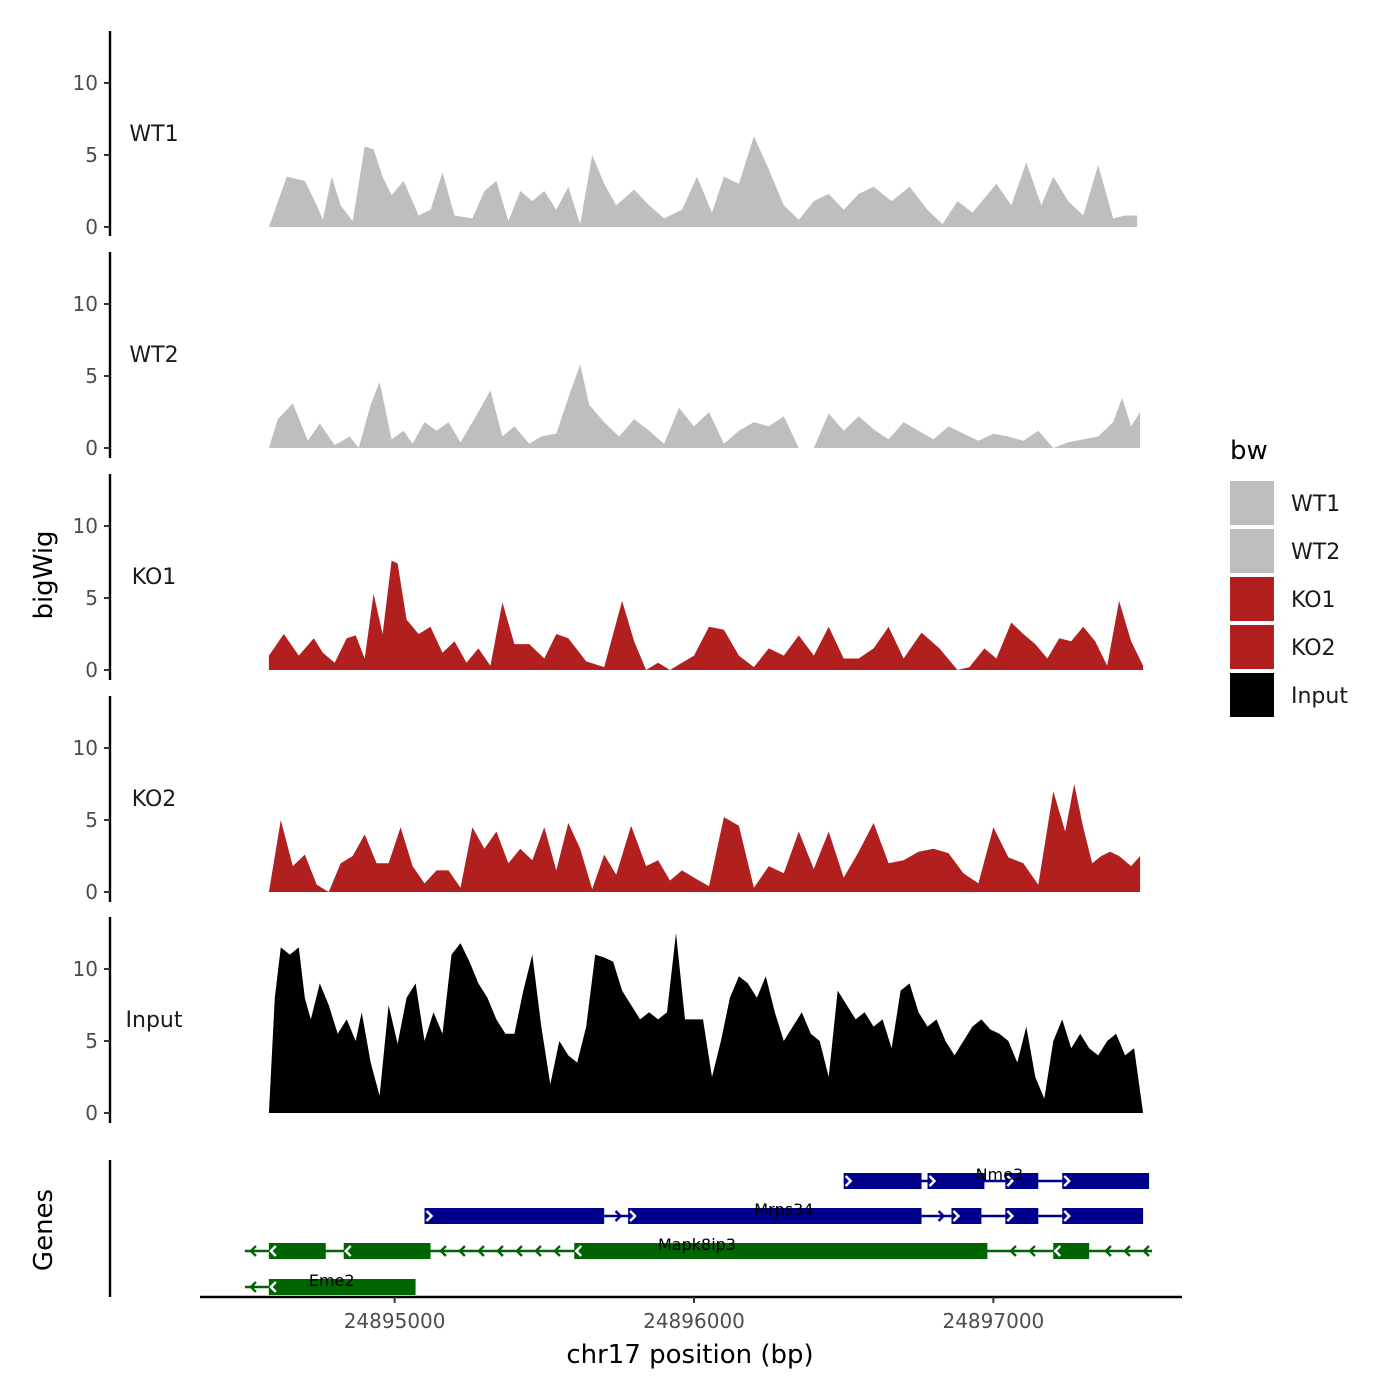 The image size is (1400, 1400). What do you see at coordinates (1315, 504) in the screenshot?
I see `legend-label: WT1` at bounding box center [1315, 504].